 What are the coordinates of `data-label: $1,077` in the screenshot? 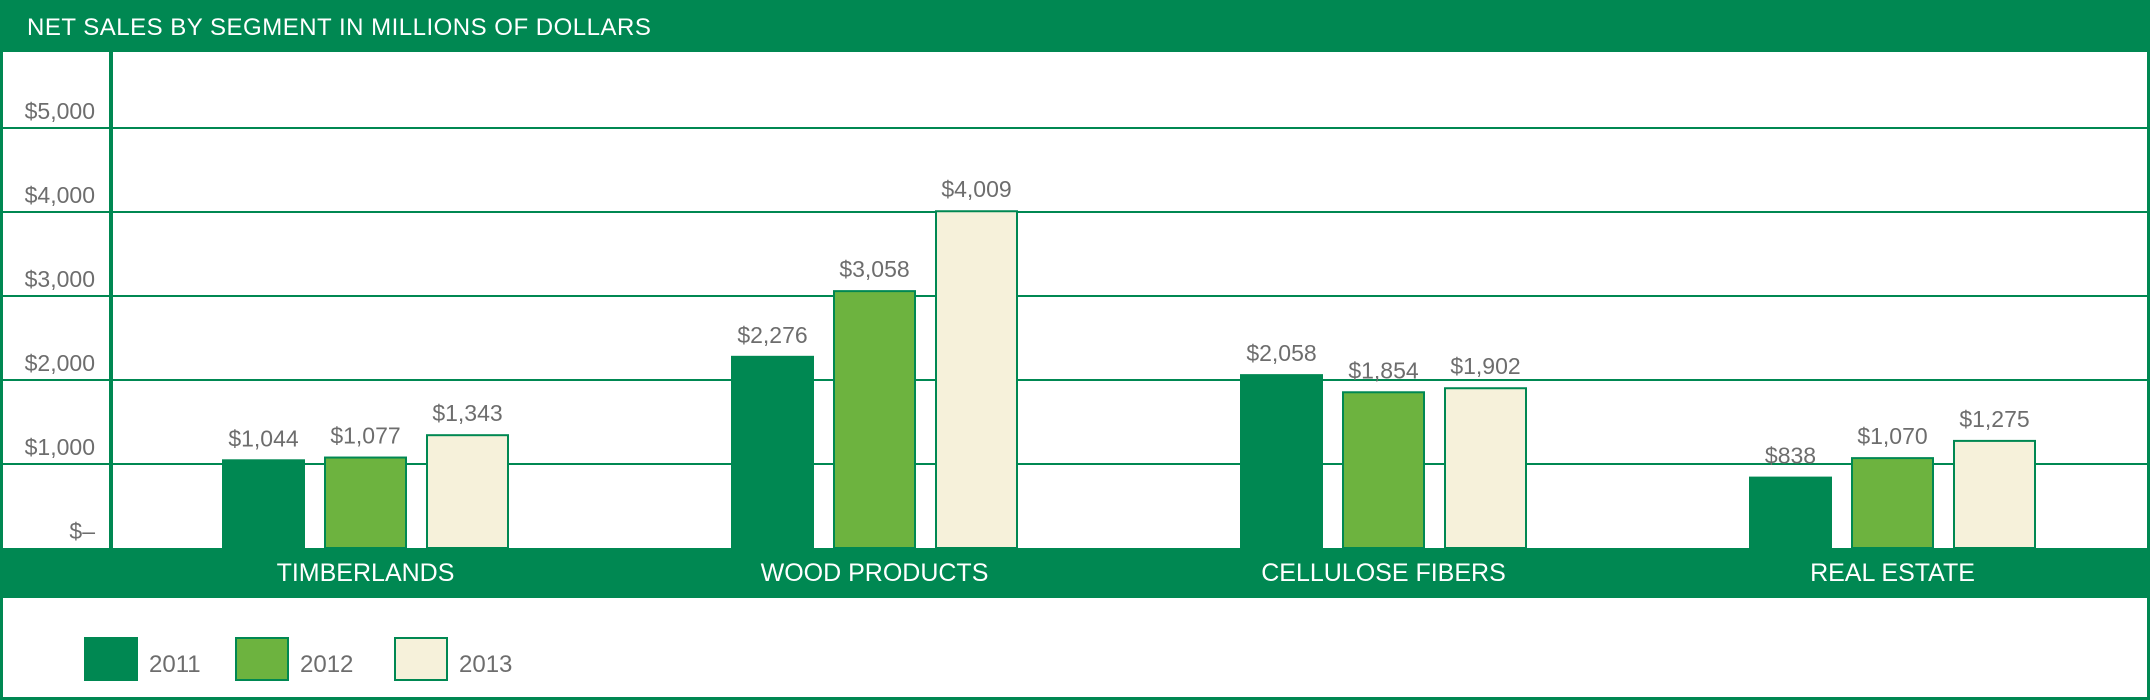 It's located at (365, 436).